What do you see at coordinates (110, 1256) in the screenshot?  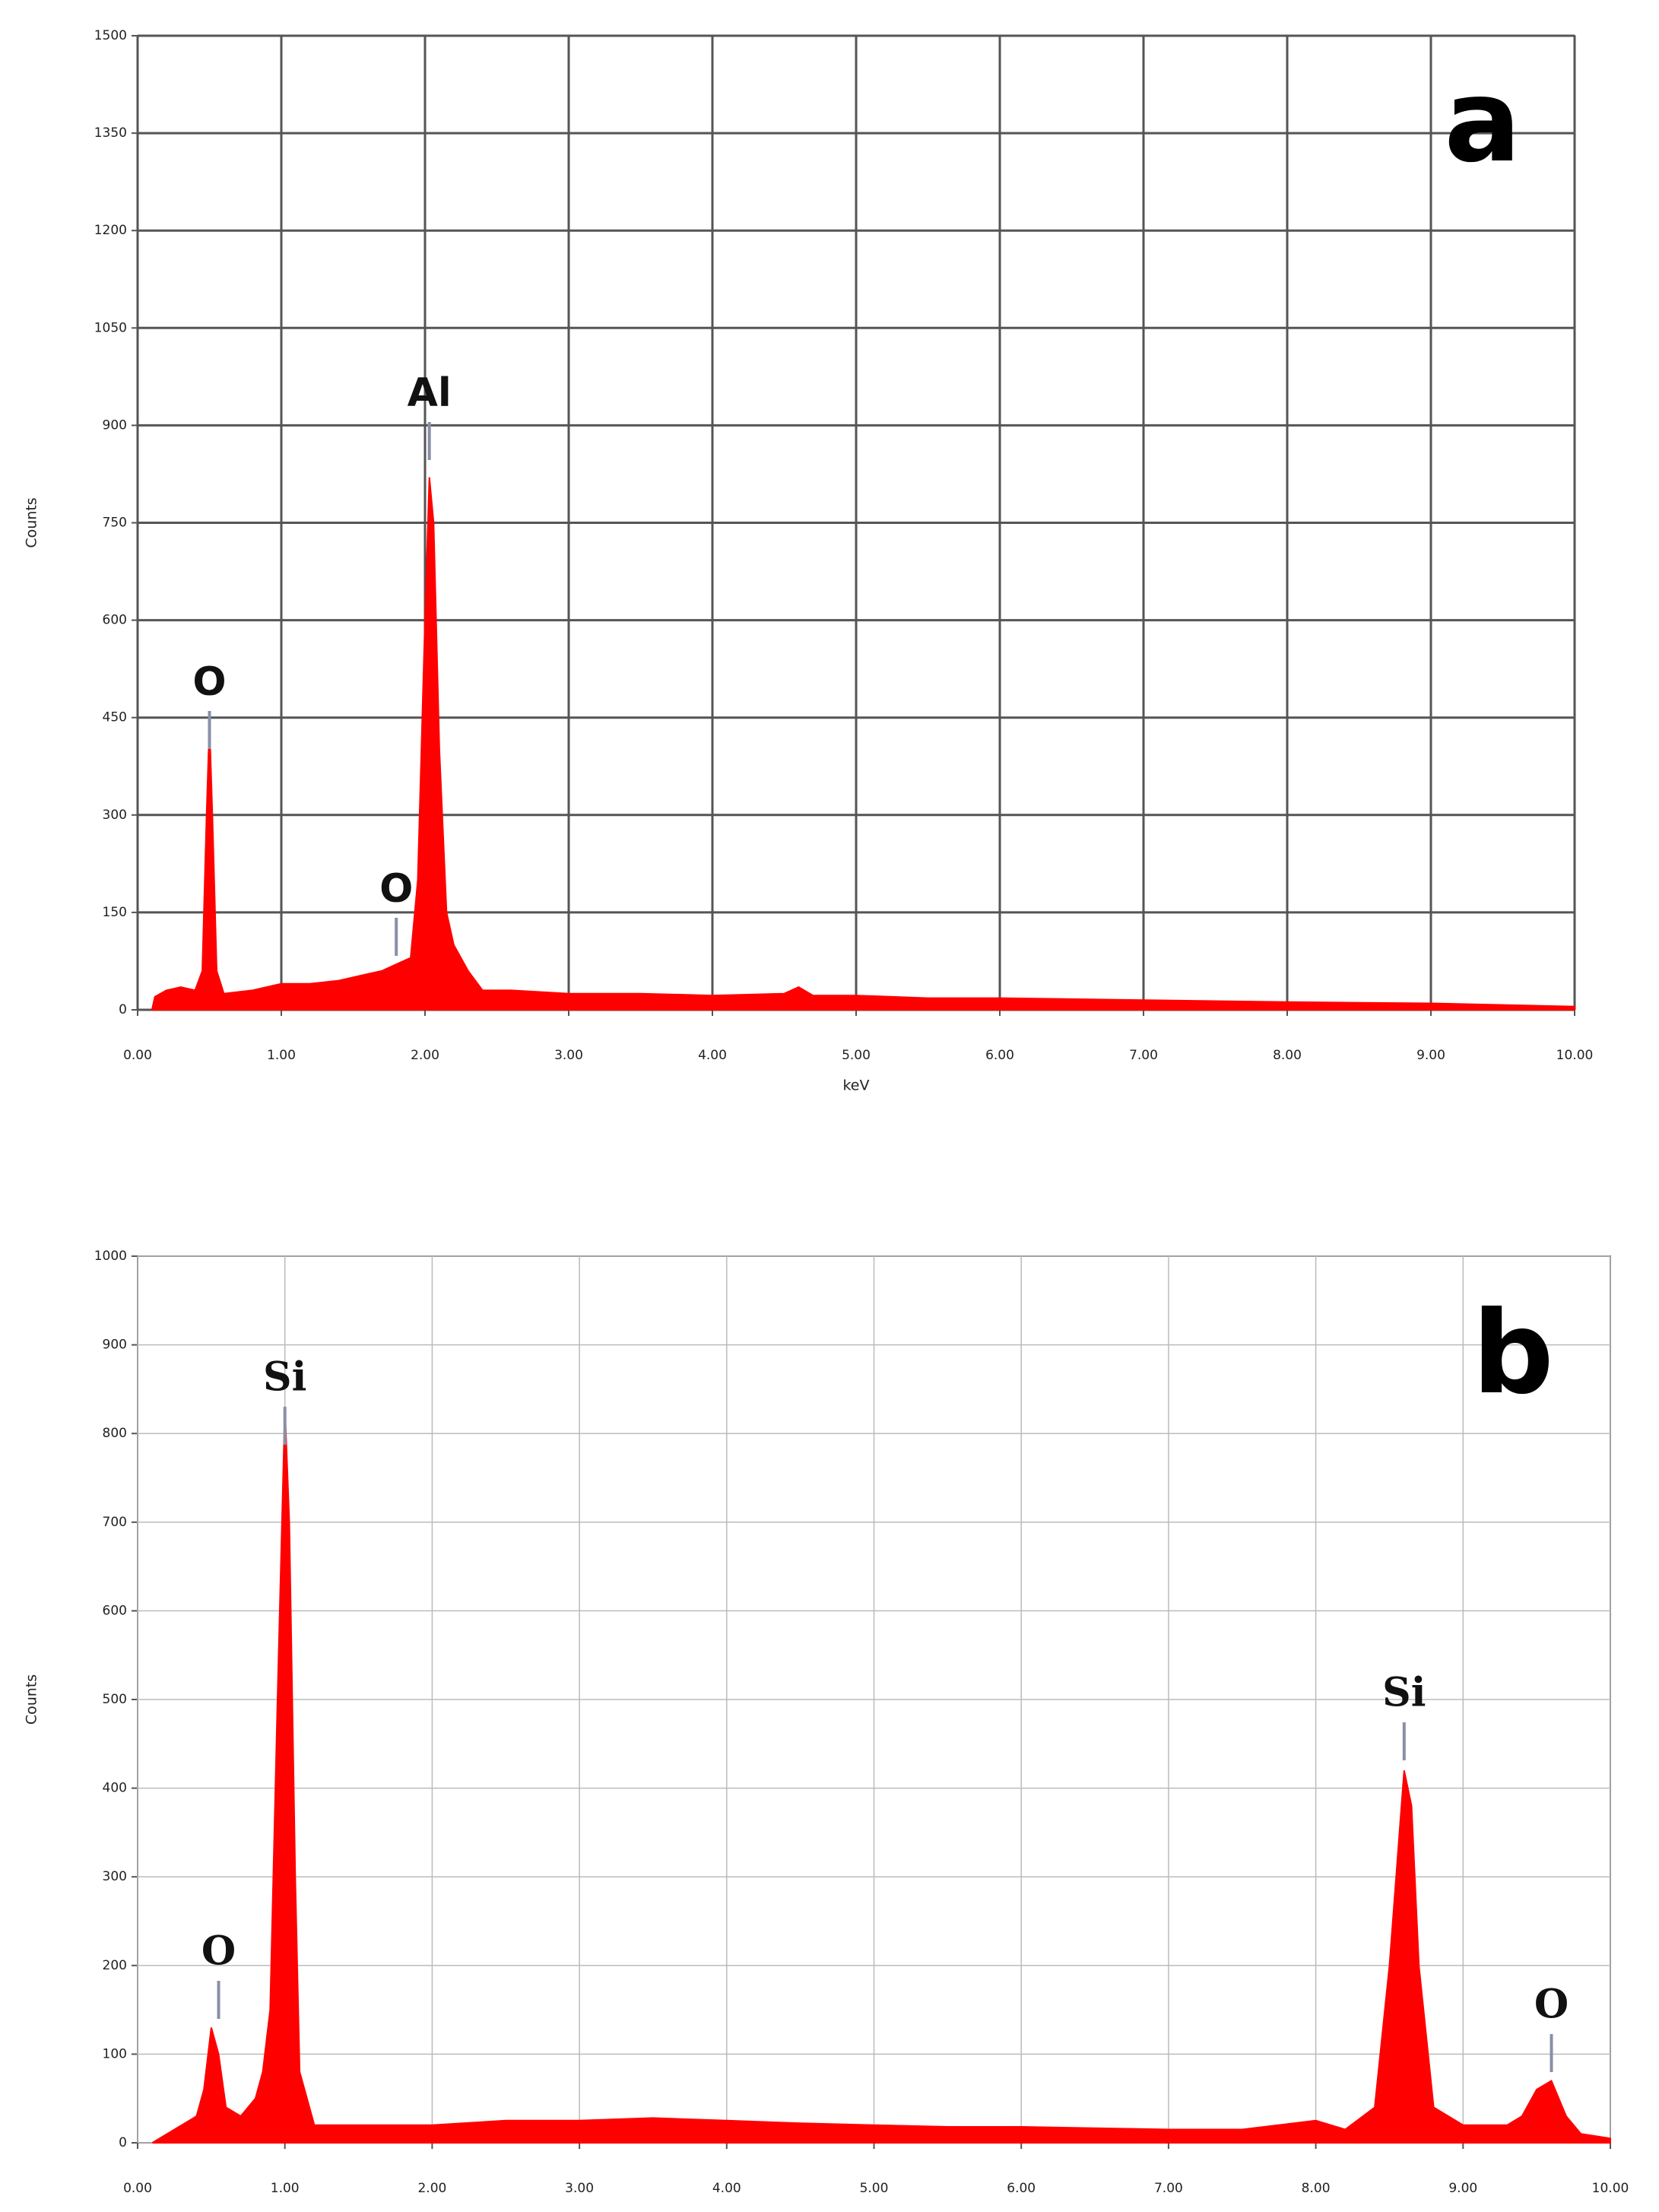 I see `y-tick-label: 1000` at bounding box center [110, 1256].